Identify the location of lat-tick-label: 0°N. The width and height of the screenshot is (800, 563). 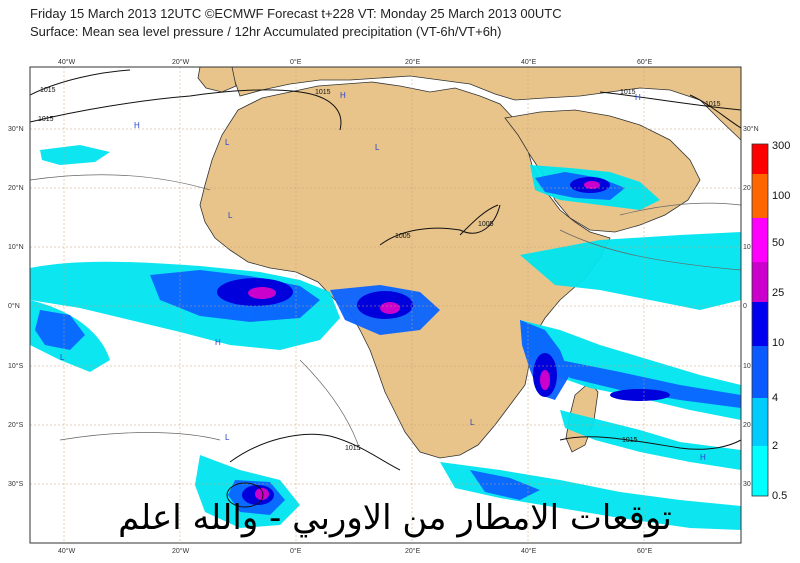
(14, 306).